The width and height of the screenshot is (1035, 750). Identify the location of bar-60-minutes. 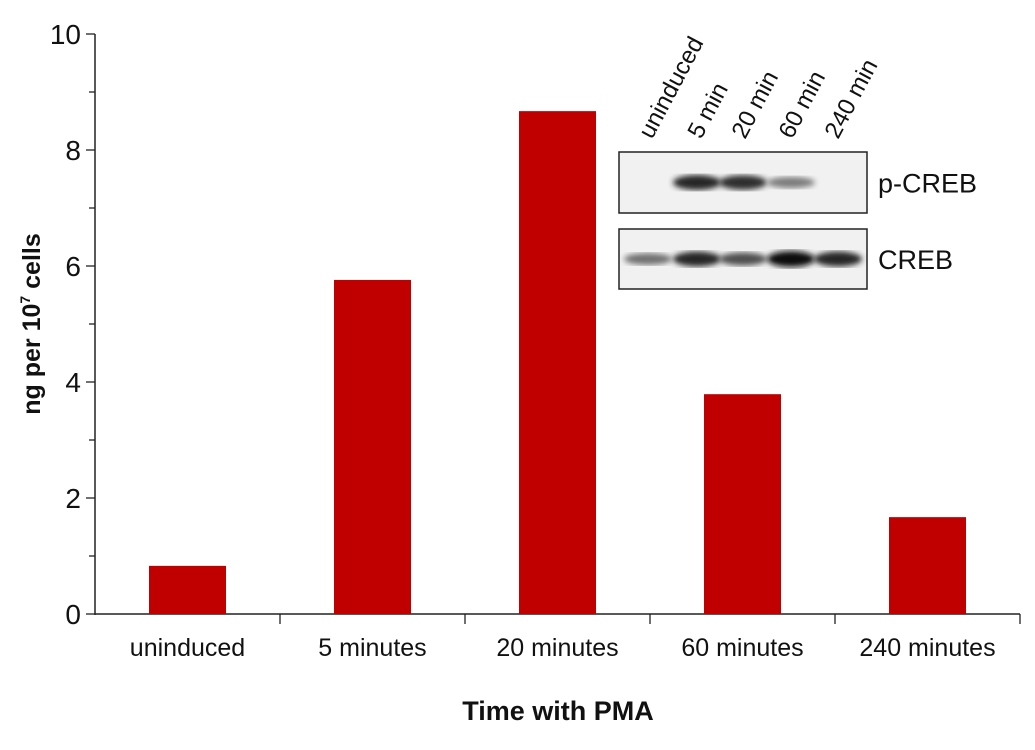
(742, 504).